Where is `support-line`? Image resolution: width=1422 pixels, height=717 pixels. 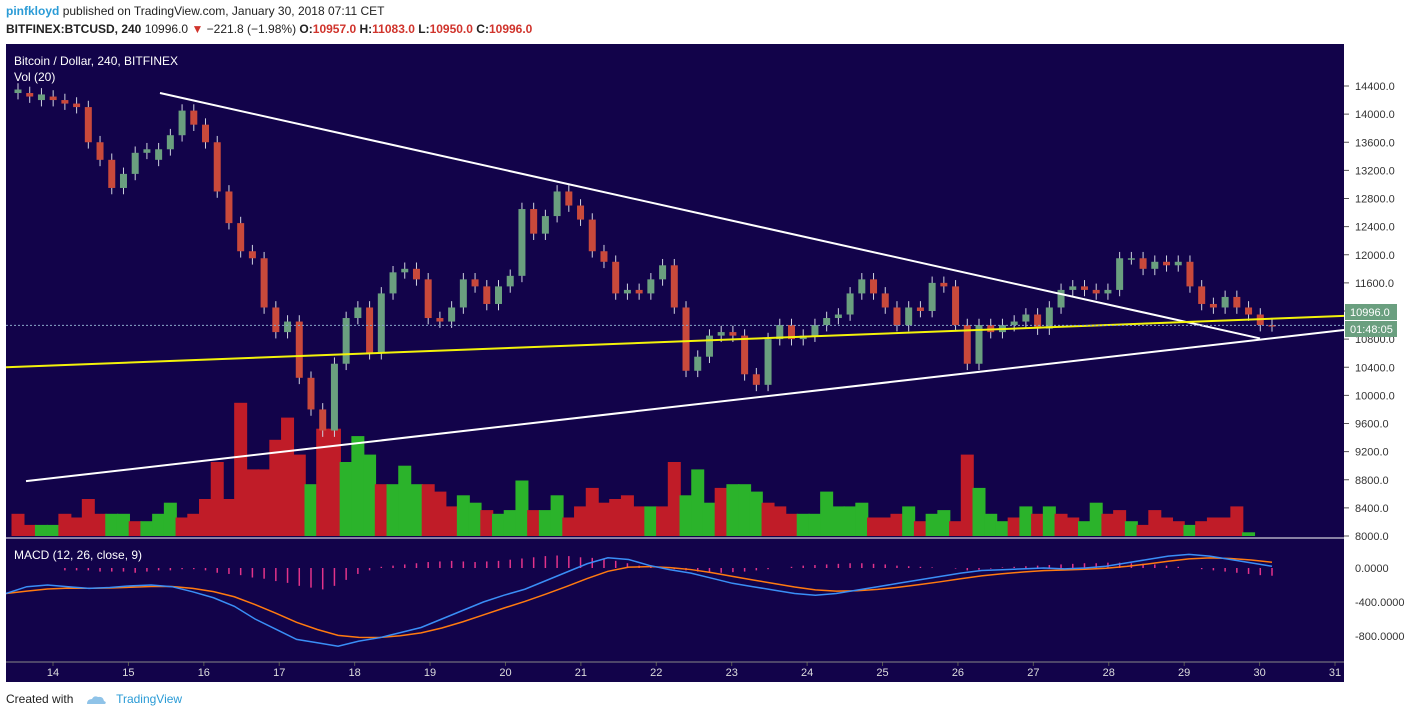 support-line is located at coordinates (675, 341).